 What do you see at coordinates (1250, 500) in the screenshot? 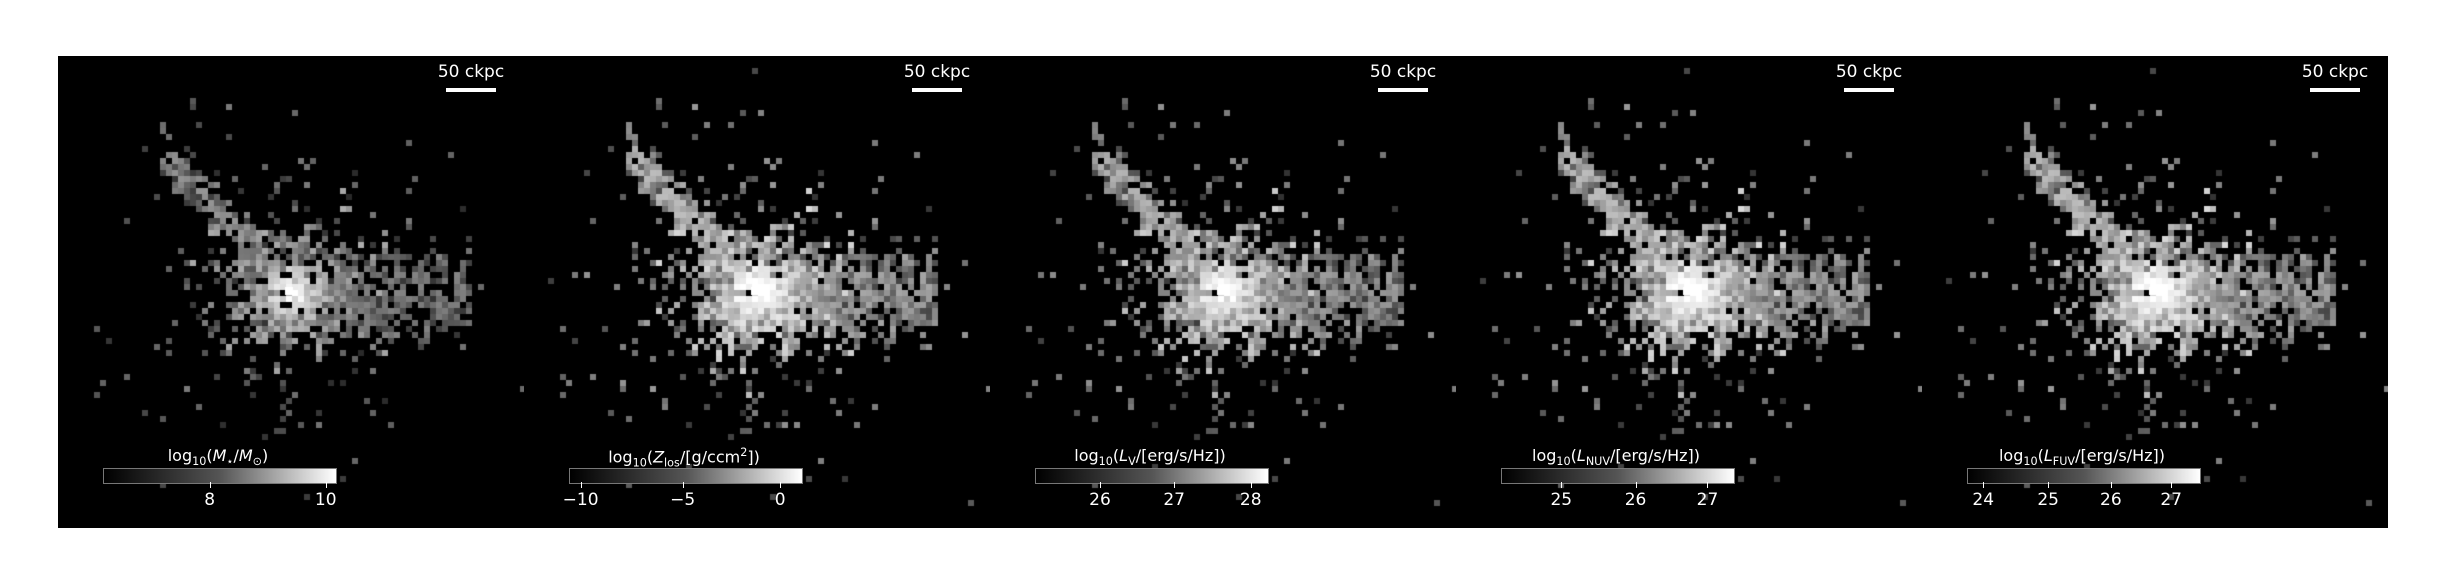
I see `colorbar-tick-label: 28` at bounding box center [1250, 500].